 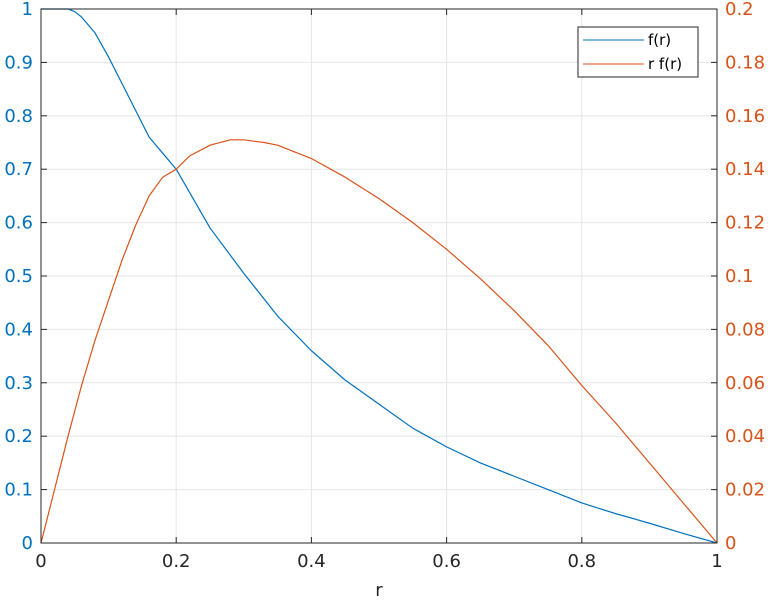 I want to click on right-tick-label: 0.12, so click(x=745, y=223).